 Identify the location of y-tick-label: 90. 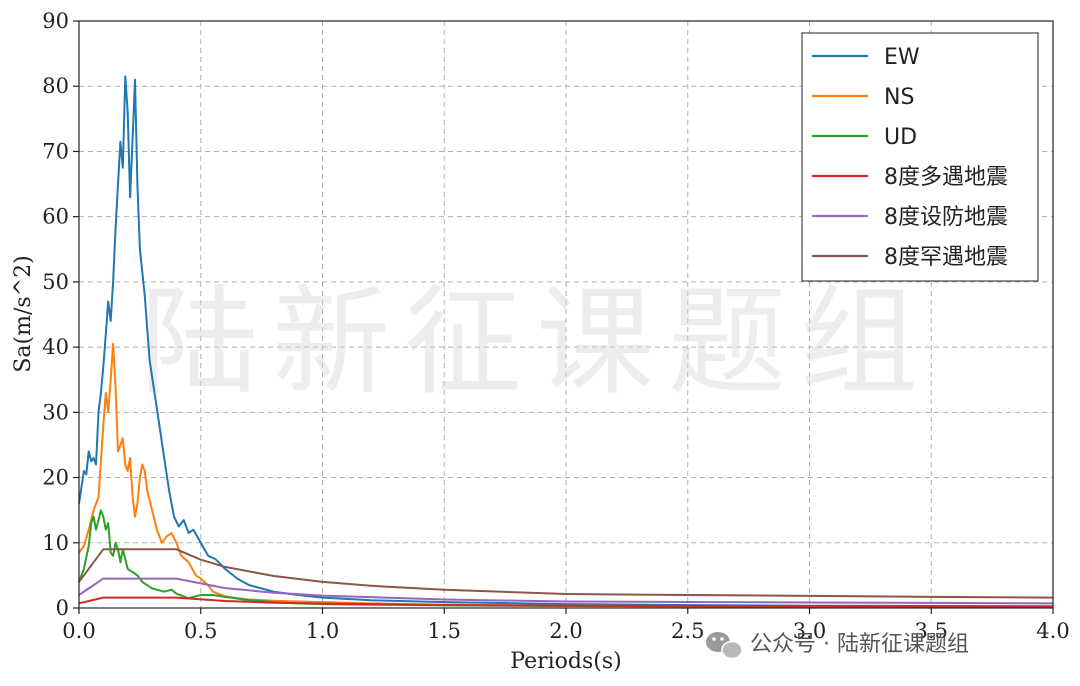
(55, 21).